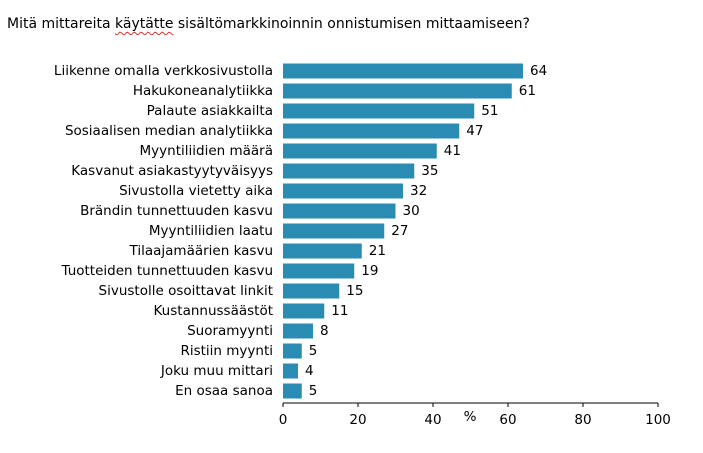 The height and width of the screenshot is (453, 703). I want to click on category-label: Myyntiliidien määrä, so click(206, 151).